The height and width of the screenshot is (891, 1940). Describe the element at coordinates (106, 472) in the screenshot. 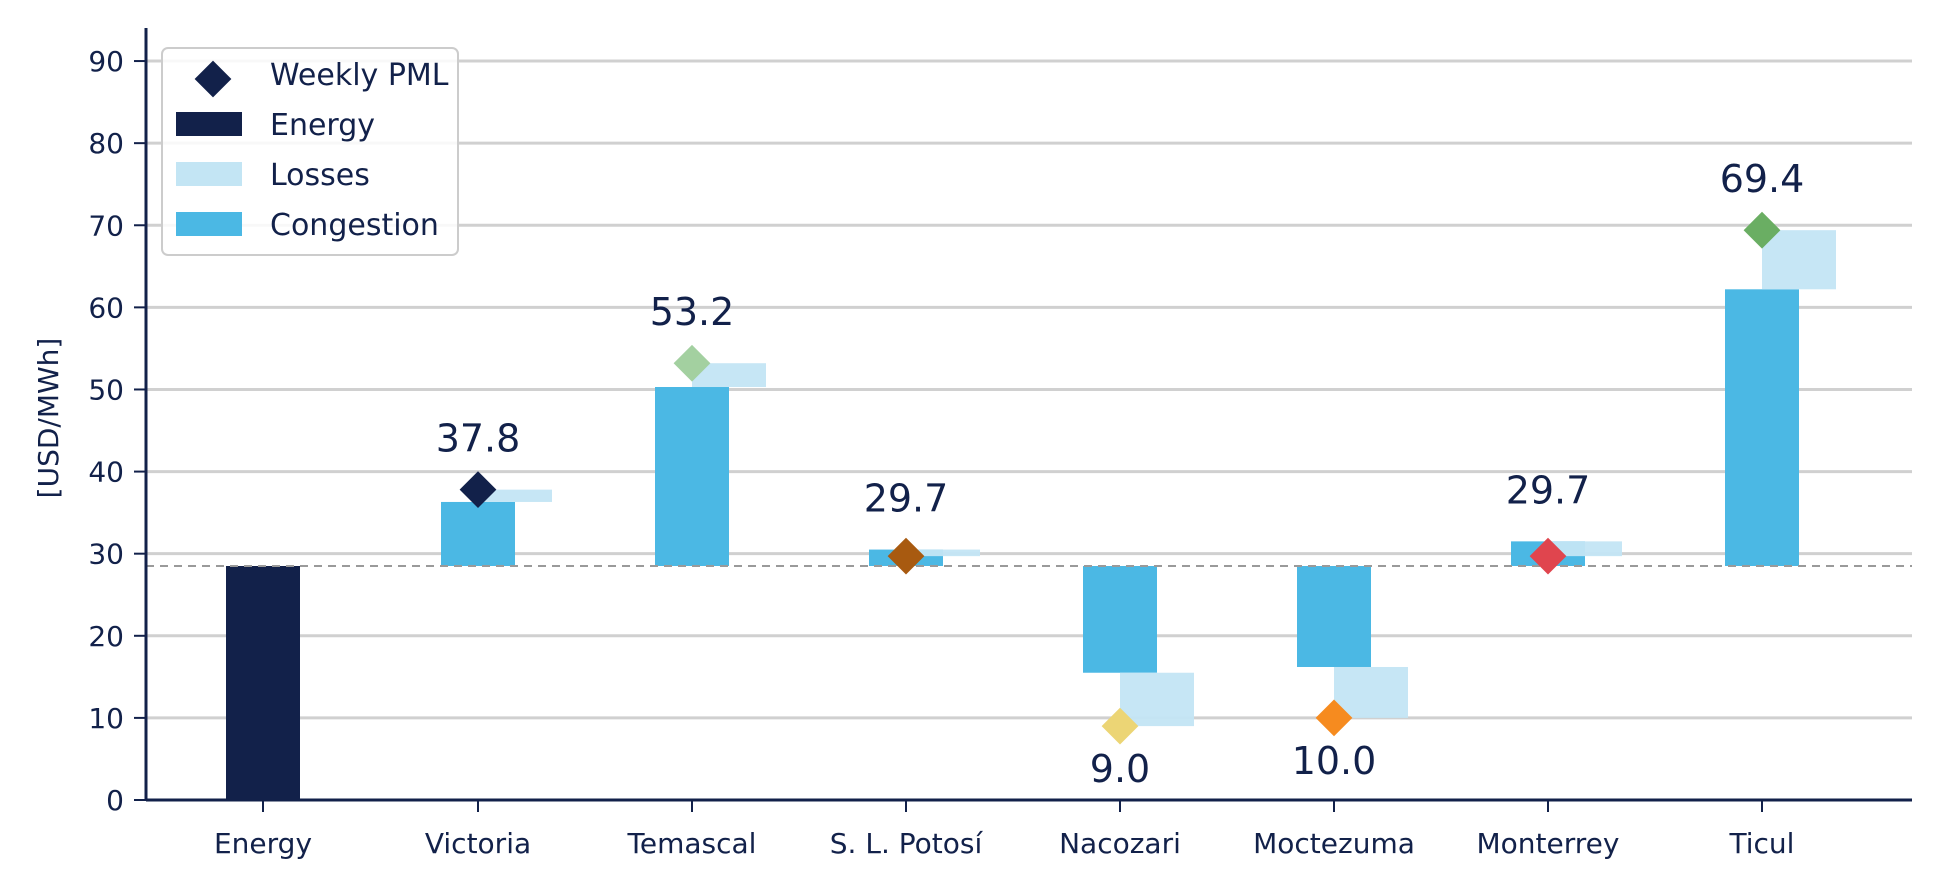

I see `y-tick-label-40: 40` at that location.